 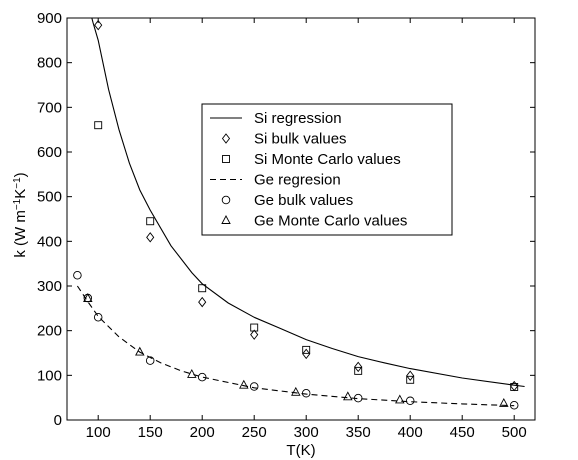 What do you see at coordinates (462, 432) in the screenshot?
I see `x-tick-label: 450` at bounding box center [462, 432].